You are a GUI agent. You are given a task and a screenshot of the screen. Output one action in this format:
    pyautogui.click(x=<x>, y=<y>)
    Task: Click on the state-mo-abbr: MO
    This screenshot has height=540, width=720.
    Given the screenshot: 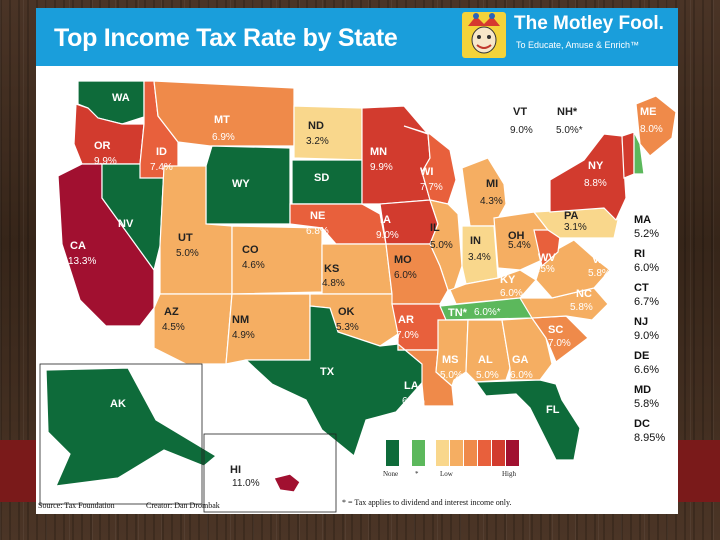 What is the action you would take?
    pyautogui.click(x=403, y=260)
    